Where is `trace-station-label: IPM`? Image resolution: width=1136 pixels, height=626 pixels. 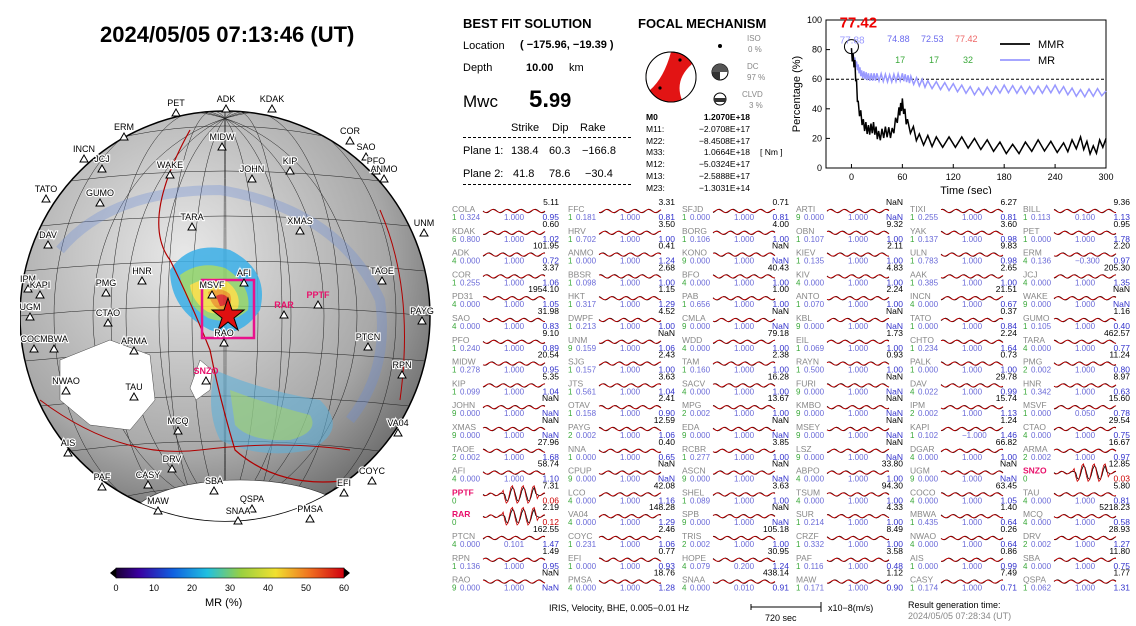
trace-station-label: IPM is located at coordinates (917, 405).